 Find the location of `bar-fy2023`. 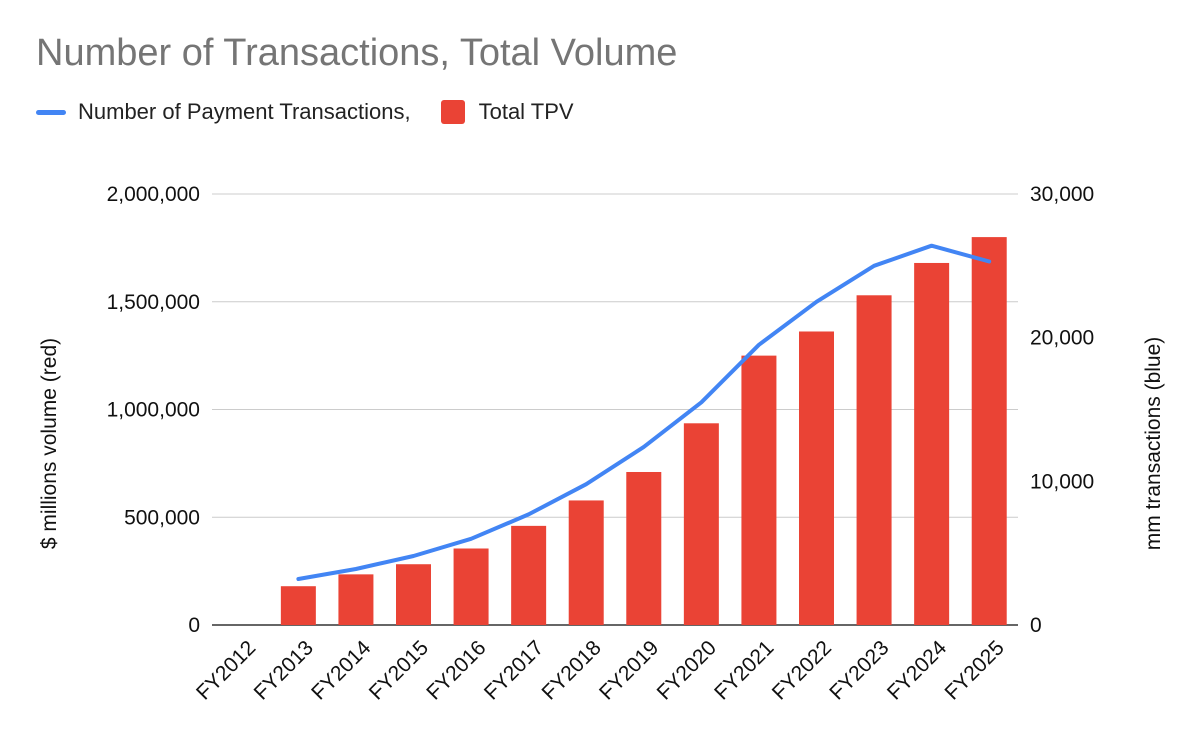

bar-fy2023 is located at coordinates (874, 460).